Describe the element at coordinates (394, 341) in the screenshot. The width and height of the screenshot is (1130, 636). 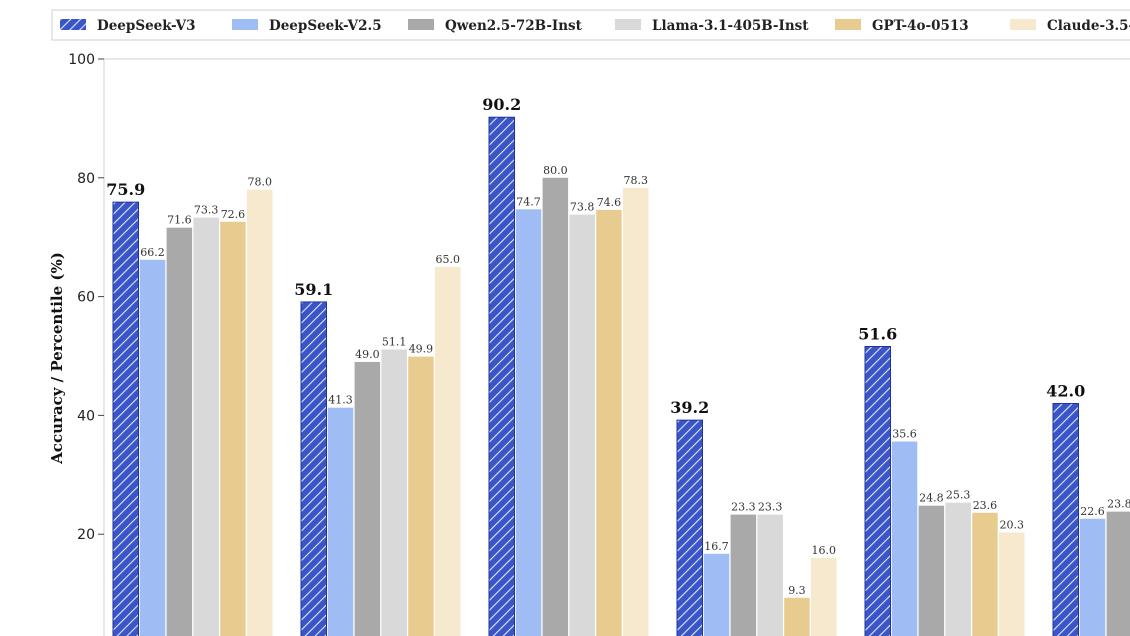
I see `value-label: 51.1` at that location.